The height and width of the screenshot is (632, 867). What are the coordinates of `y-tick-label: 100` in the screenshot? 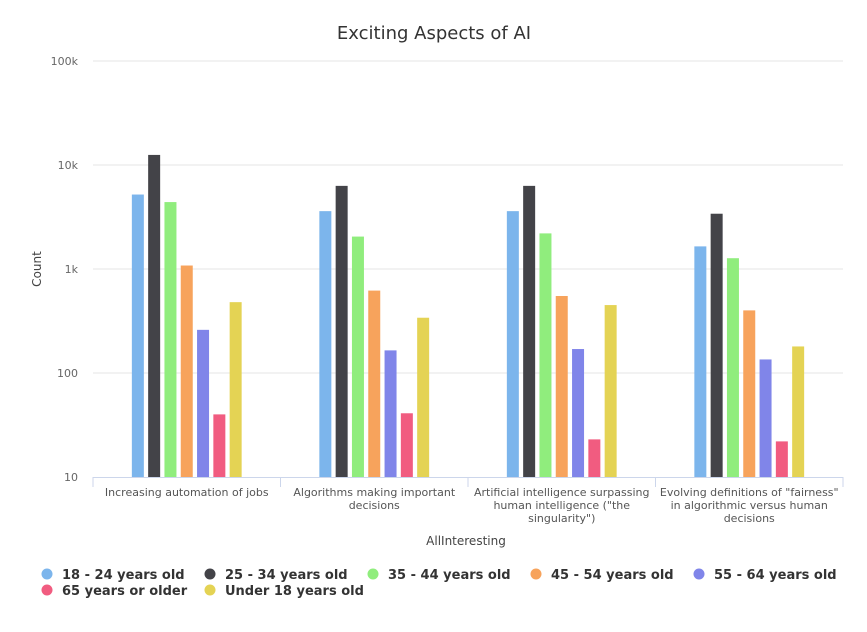 It's located at (67, 373).